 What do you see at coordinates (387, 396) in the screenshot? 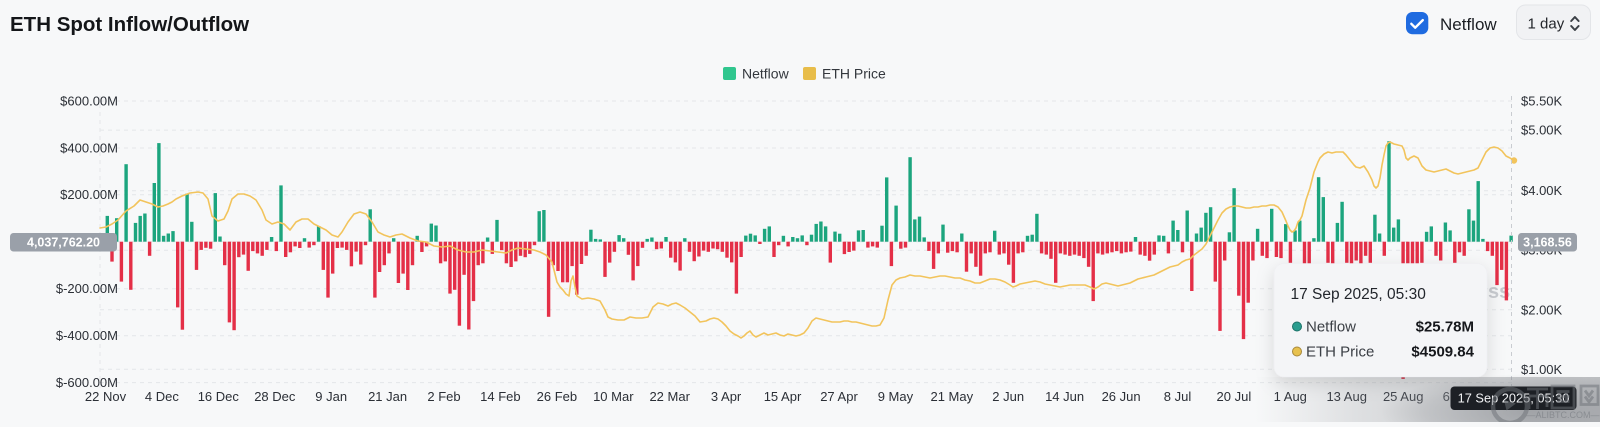
I see `svg-text: 21 Jan` at bounding box center [387, 396].